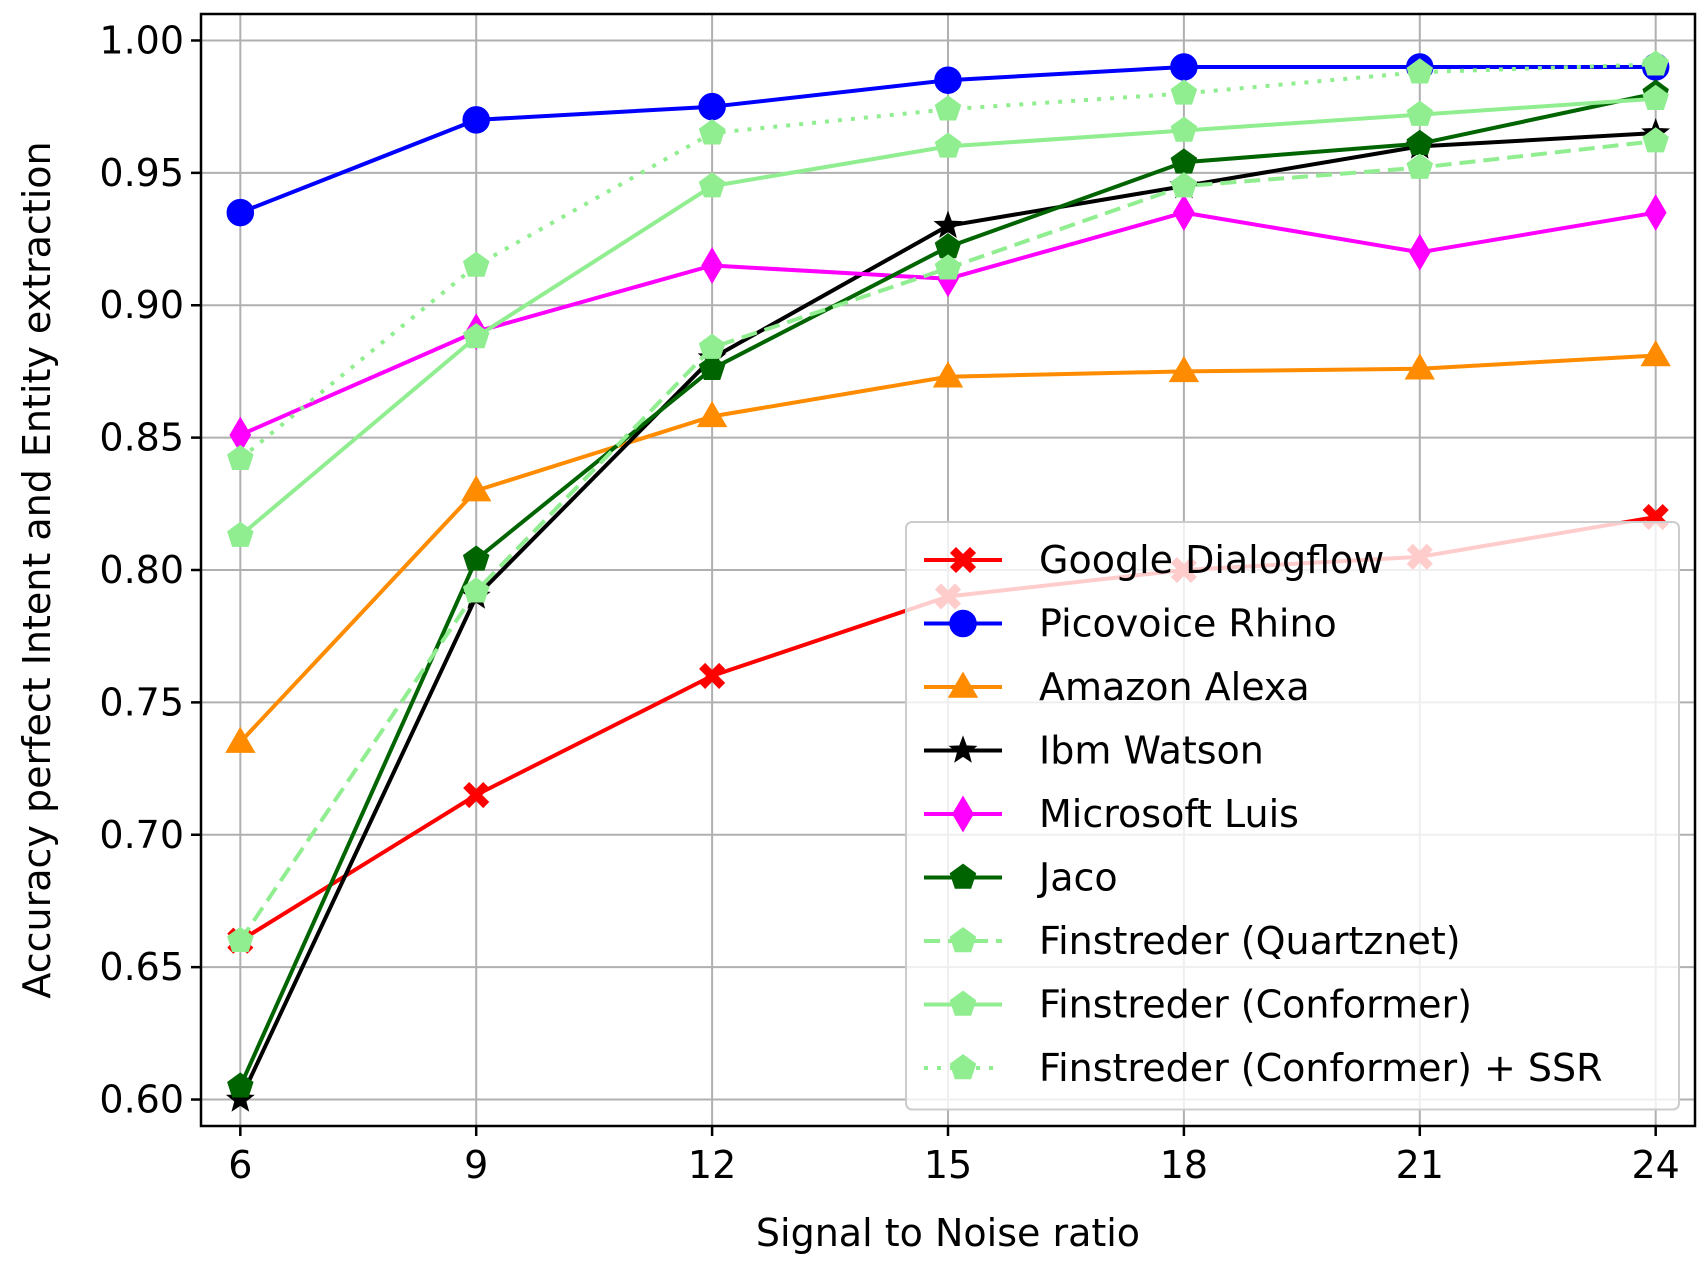  I want to click on legend-entry: Google Dialogflow, so click(1154, 560).